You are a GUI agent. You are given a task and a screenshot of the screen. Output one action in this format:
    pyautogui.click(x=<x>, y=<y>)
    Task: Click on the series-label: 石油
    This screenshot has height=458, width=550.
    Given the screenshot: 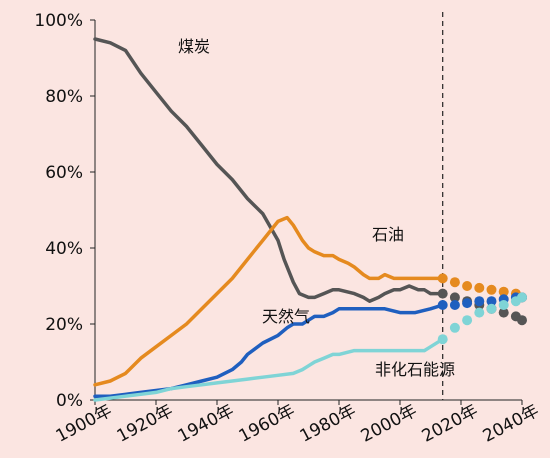 What is the action you would take?
    pyautogui.click(x=388, y=234)
    